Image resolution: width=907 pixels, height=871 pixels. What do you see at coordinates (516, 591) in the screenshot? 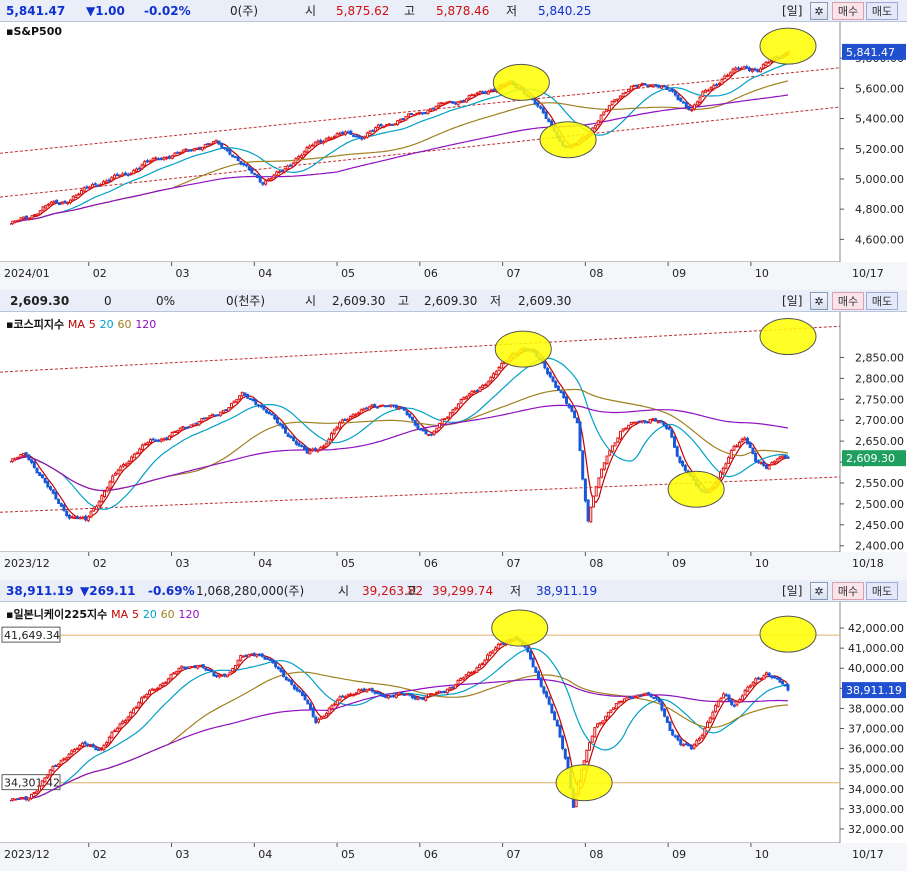
I see `low-label: 저` at bounding box center [516, 591].